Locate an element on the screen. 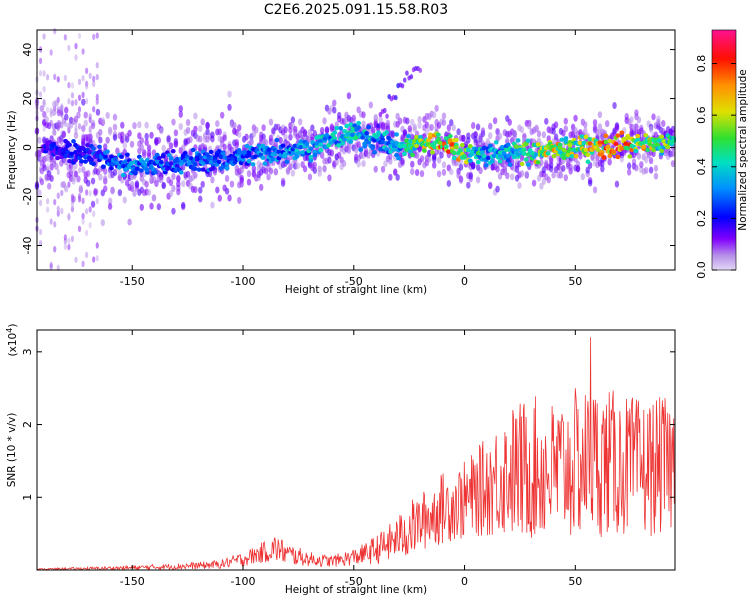 This screenshot has height=600, width=750. spectrogram-x-tick-label: 50 is located at coordinates (575, 281).